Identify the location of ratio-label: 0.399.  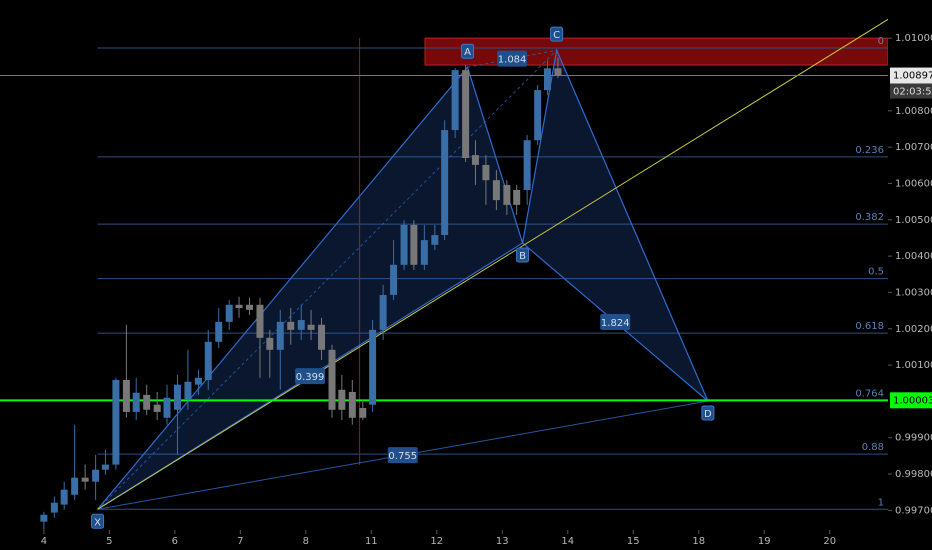
(310, 377).